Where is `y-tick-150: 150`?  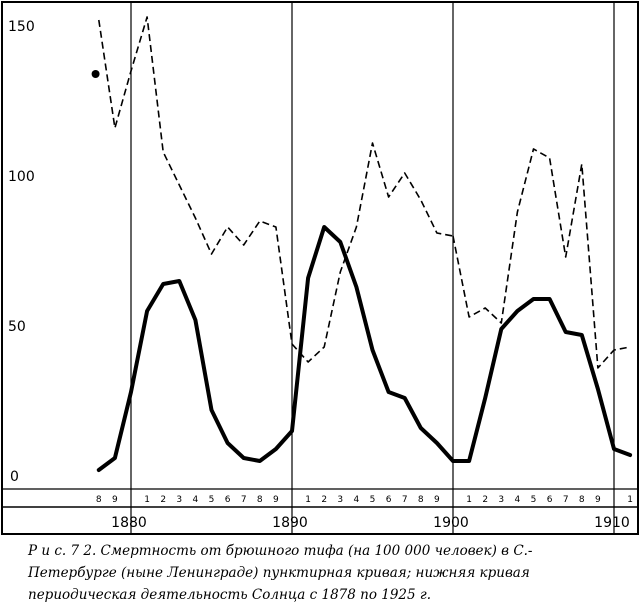 y-tick-150: 150 is located at coordinates (21, 27).